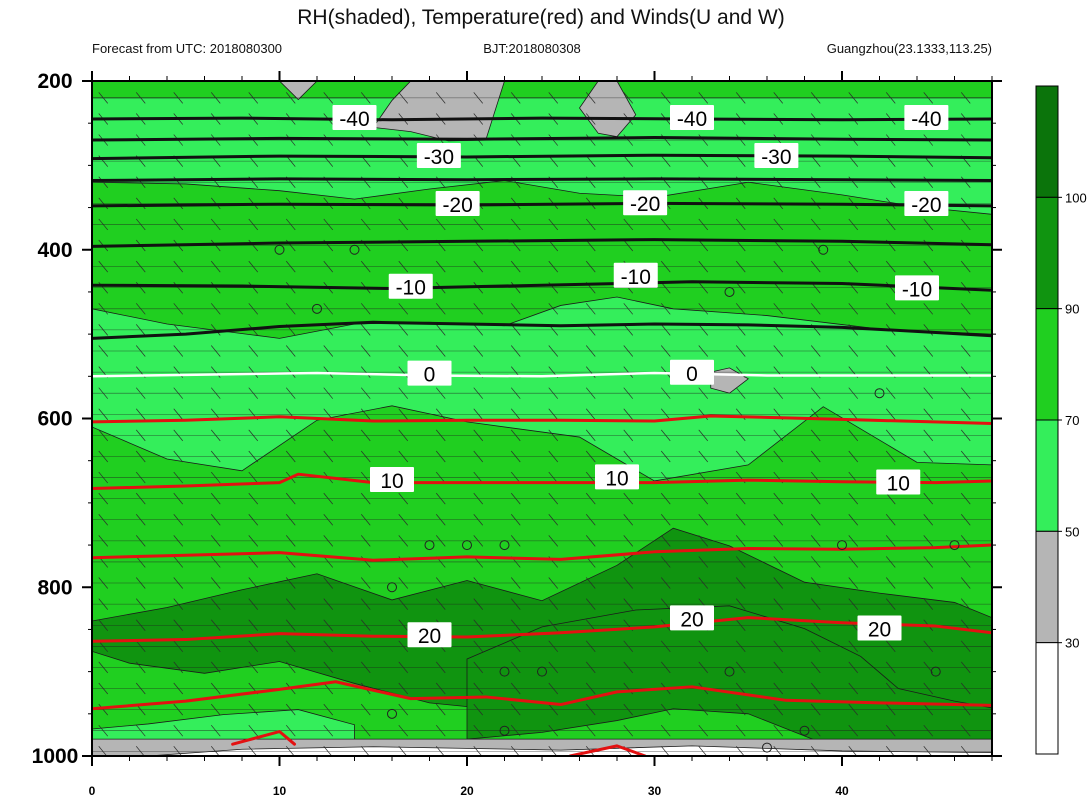 The width and height of the screenshot is (1087, 806). What do you see at coordinates (635, 275) in the screenshot?
I see `temperature-label: -10` at bounding box center [635, 275].